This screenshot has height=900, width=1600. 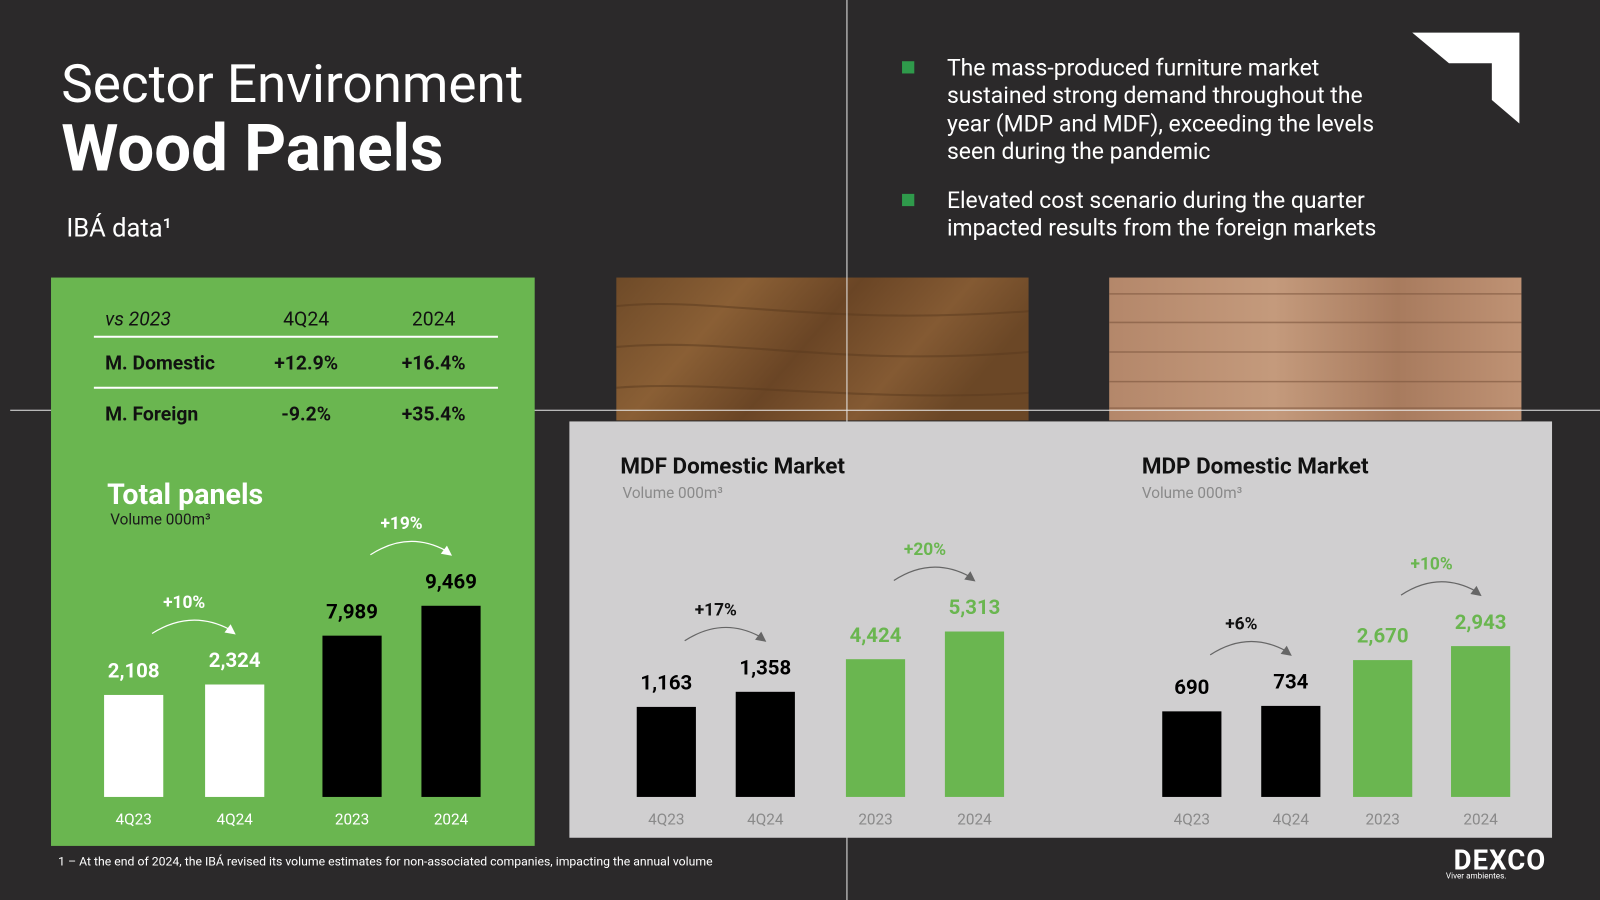 I want to click on value-label: 5,313, so click(x=975, y=607).